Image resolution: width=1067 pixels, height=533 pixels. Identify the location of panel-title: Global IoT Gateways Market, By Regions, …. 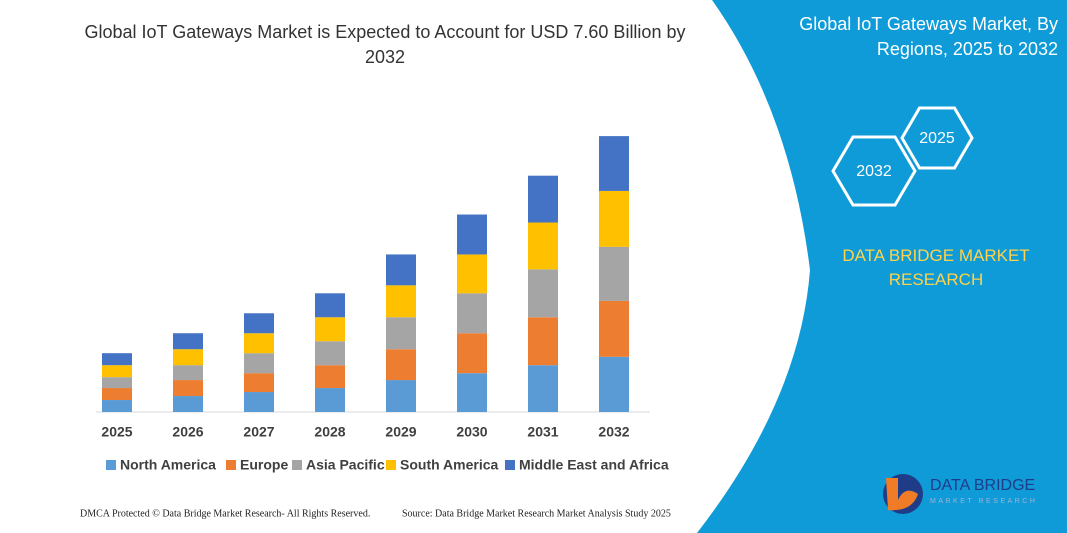
(928, 36).